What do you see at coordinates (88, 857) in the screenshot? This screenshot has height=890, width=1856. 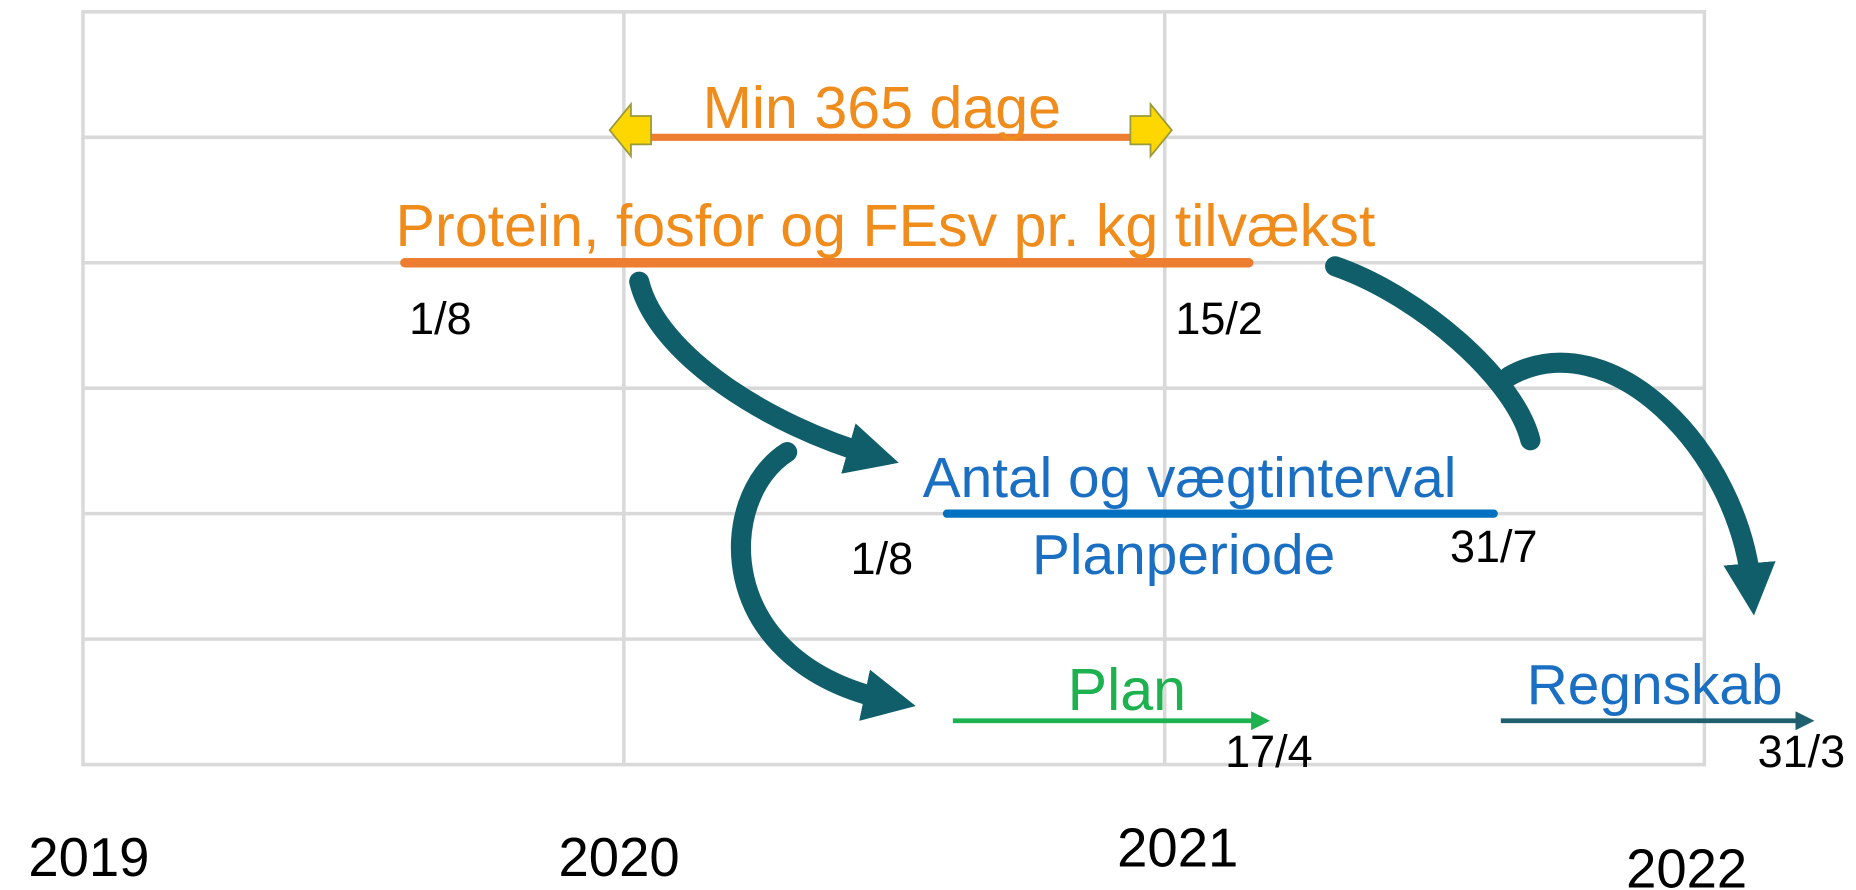 I see `year-label: 2019` at bounding box center [88, 857].